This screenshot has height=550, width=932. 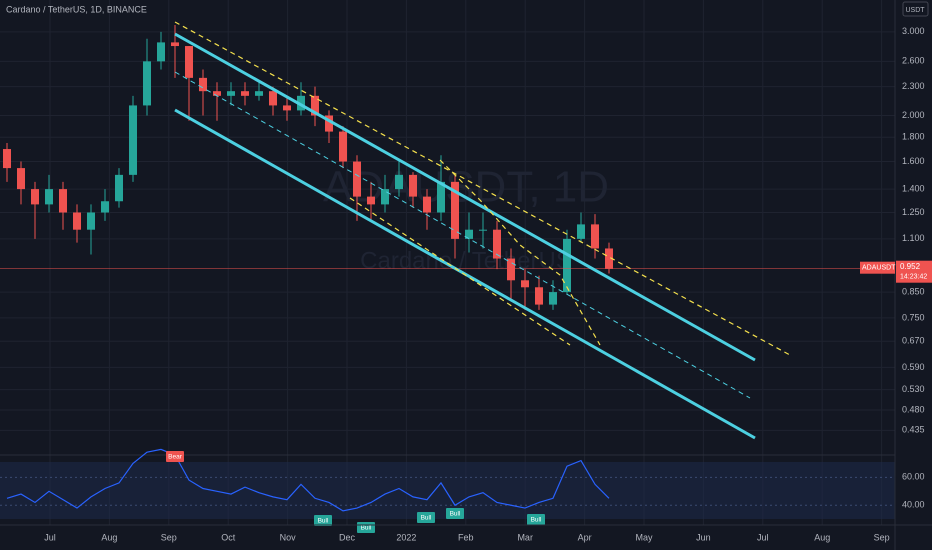 What do you see at coordinates (914, 271) in the screenshot?
I see `price-tag` at bounding box center [914, 271].